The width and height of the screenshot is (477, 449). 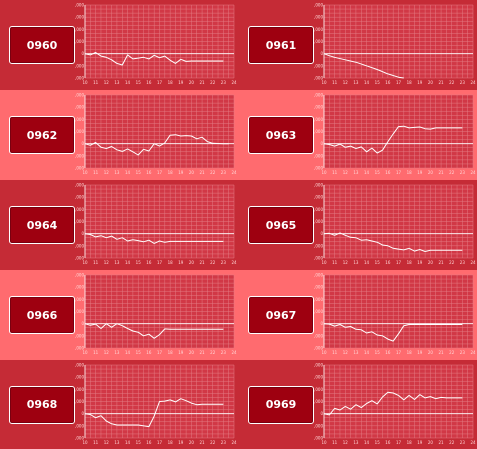 I want to click on chart-id-button: 0966, so click(x=42, y=315).